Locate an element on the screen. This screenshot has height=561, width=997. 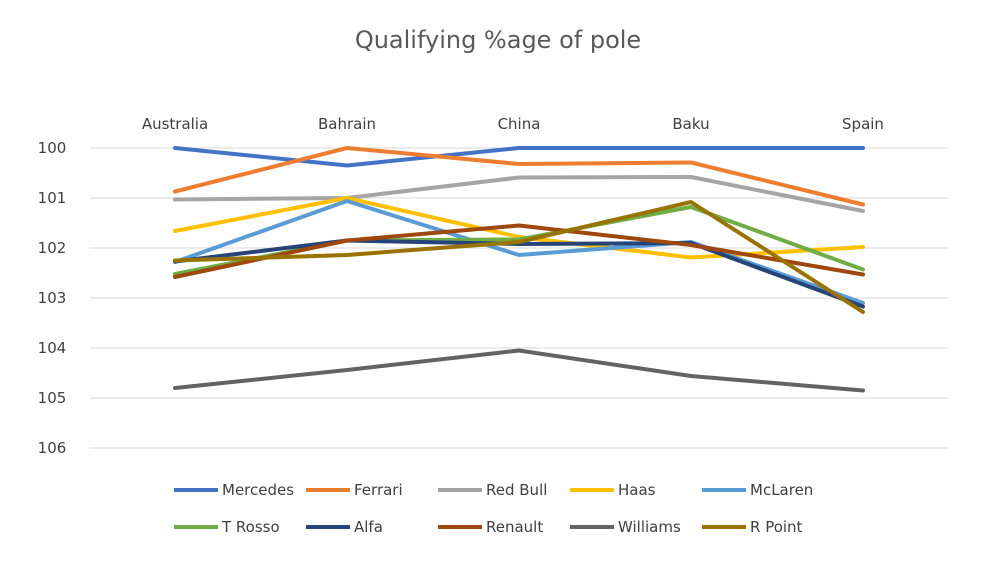
x-tick-label: Bahrain is located at coordinates (347, 124).